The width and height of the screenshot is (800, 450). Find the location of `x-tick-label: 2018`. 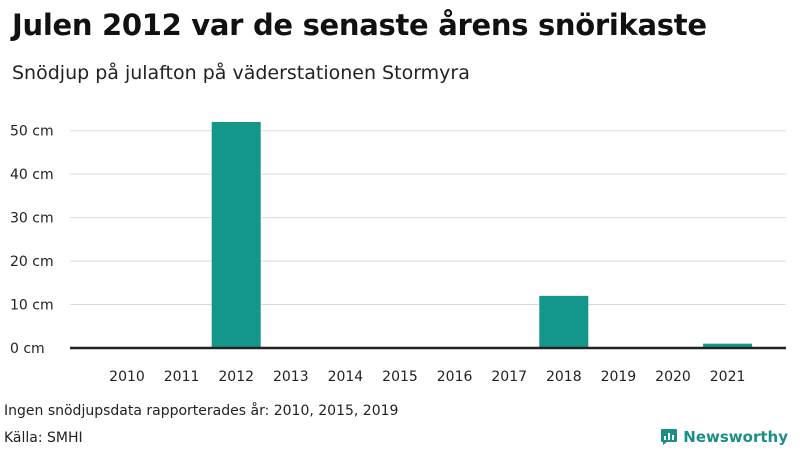

x-tick-label: 2018 is located at coordinates (564, 377).